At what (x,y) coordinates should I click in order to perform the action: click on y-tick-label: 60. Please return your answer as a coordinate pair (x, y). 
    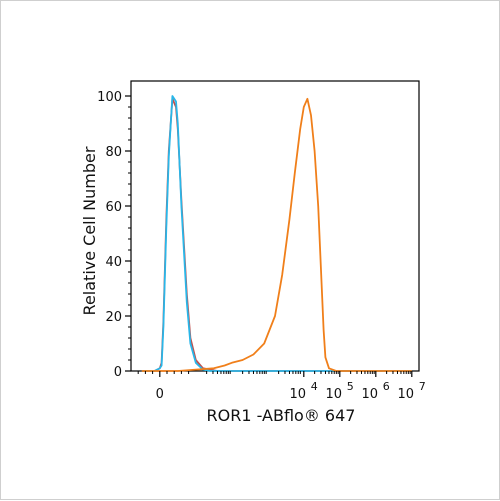
    Looking at the image, I should click on (113, 207).